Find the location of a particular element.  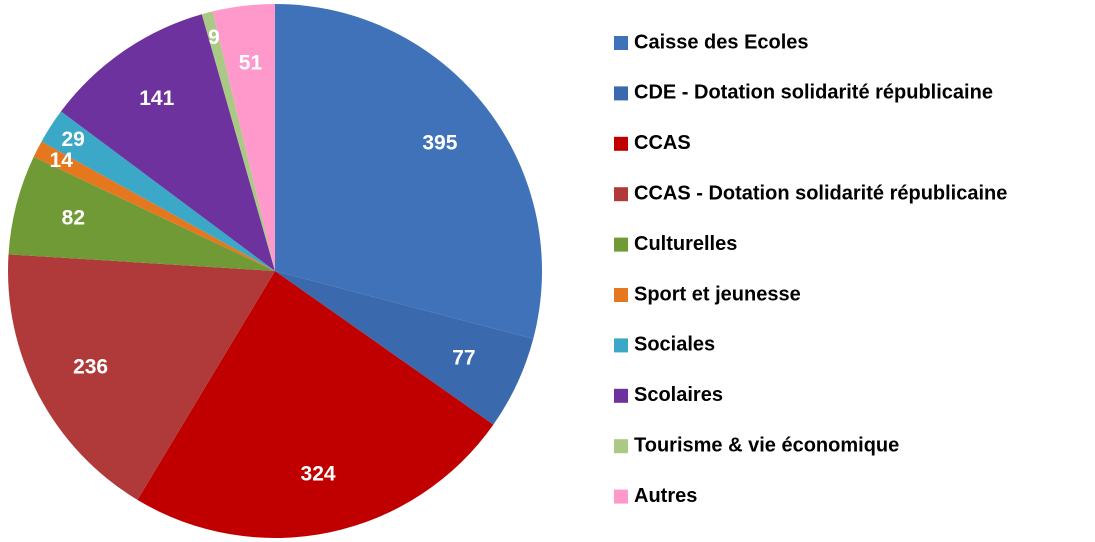

legend-label: Sport et jeunesse is located at coordinates (717, 294).